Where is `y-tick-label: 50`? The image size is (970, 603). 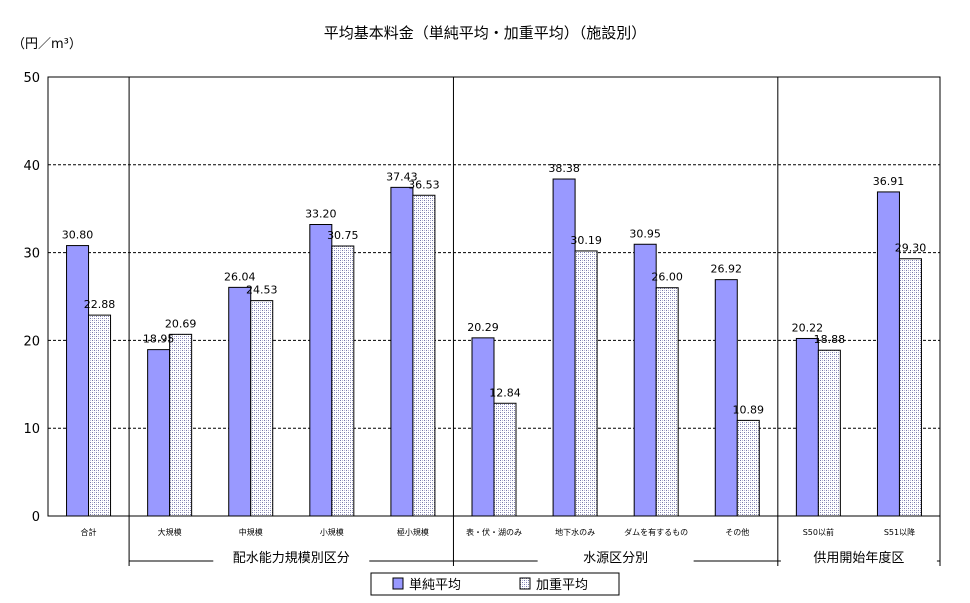 y-tick-label: 50 is located at coordinates (31, 78).